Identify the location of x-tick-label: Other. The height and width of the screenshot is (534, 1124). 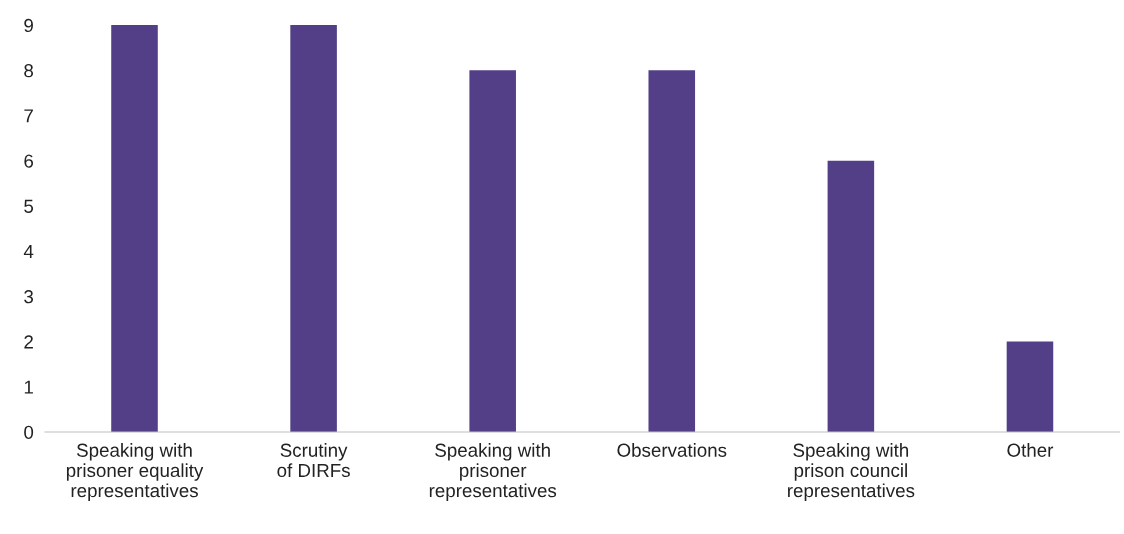
(1030, 450).